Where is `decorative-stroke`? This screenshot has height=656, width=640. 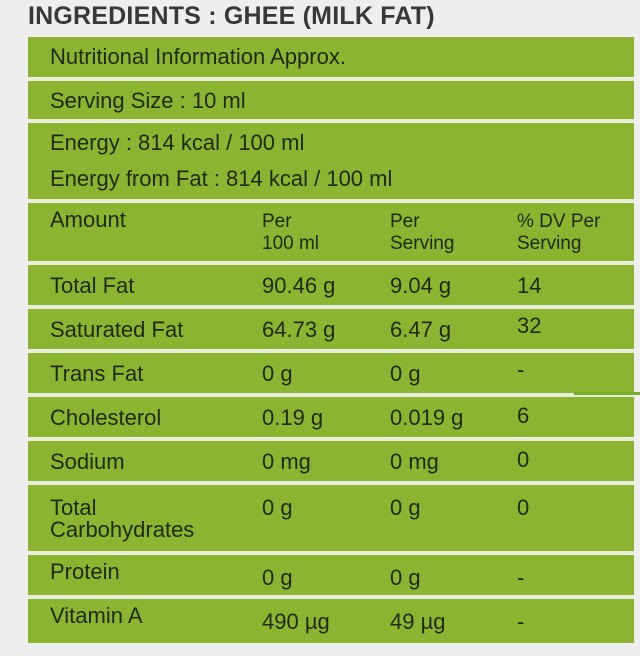
decorative-stroke is located at coordinates (607, 393).